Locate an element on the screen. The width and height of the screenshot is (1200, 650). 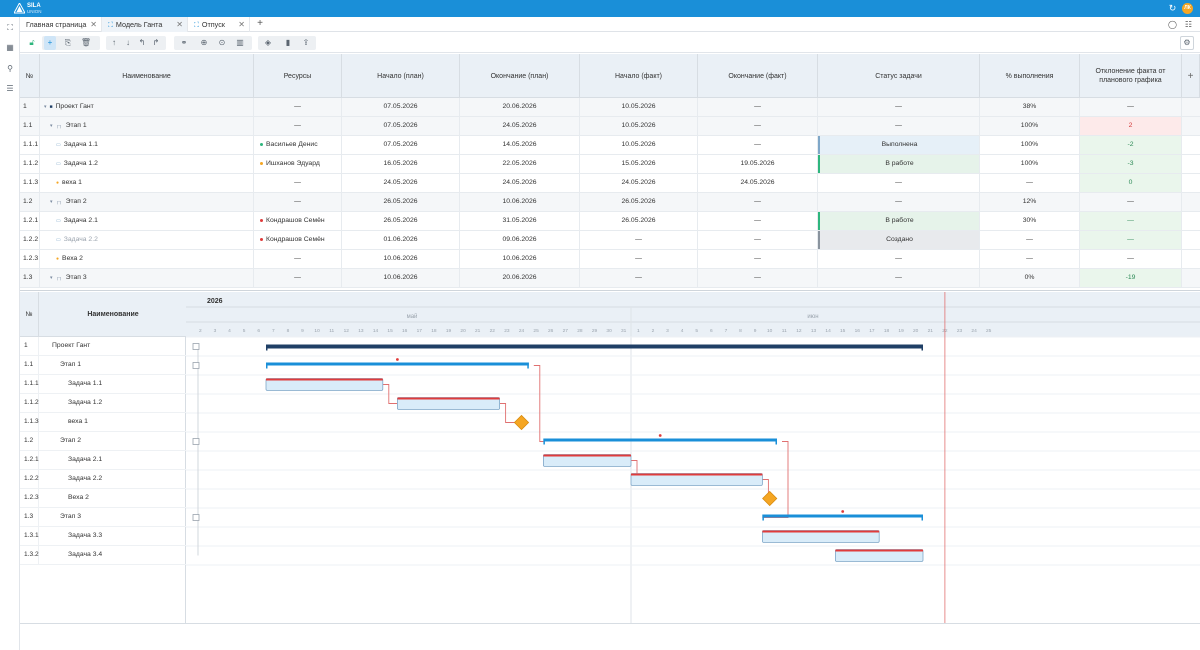
close-icon: ✕ is located at coordinates (179, 24).